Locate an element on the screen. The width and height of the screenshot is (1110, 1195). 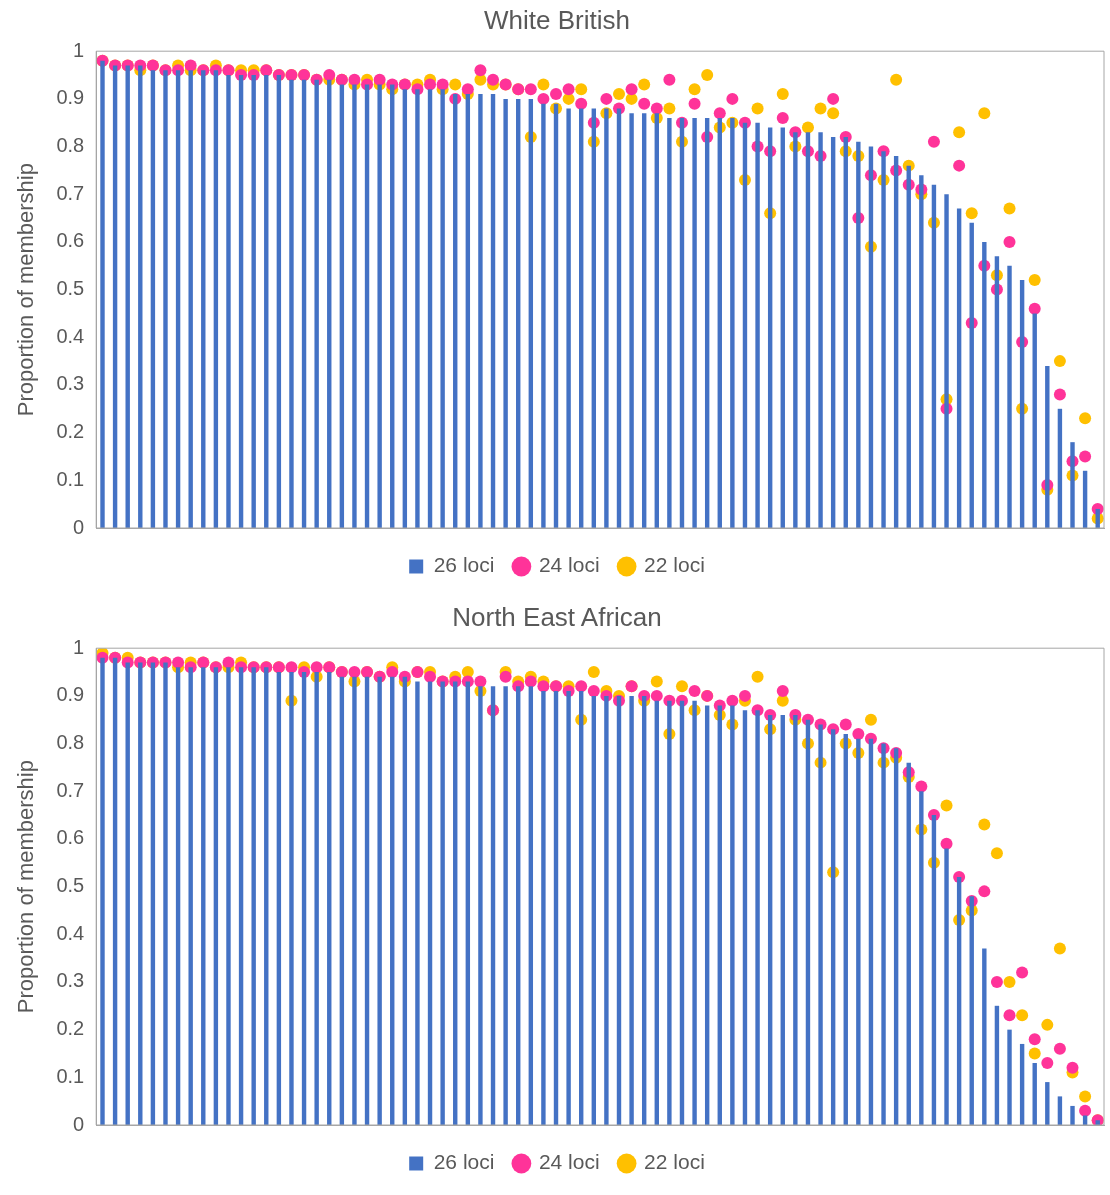
chart-title: North East African is located at coordinates (557, 616).